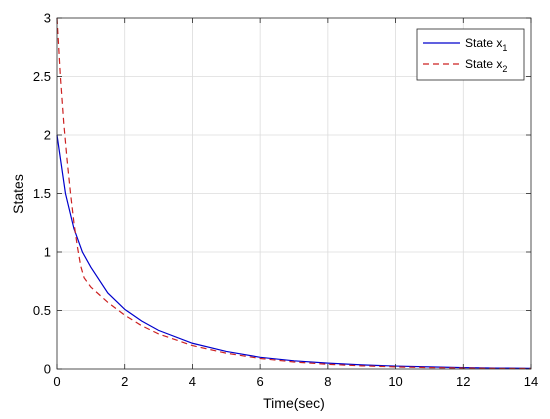 This screenshot has width=550, height=419. I want to click on legend-subscript-x2: 2, so click(504, 69).